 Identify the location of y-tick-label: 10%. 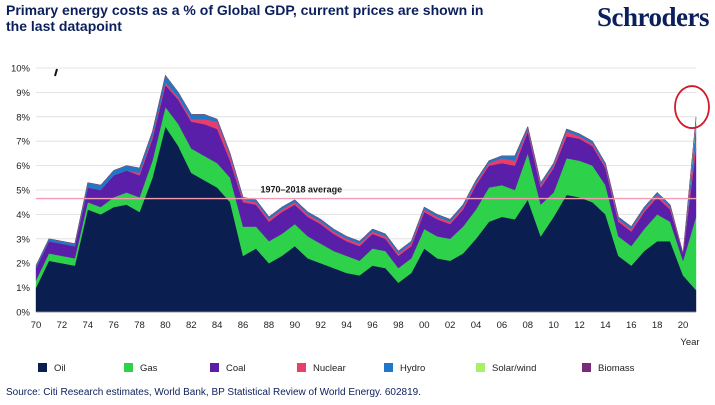
(21, 69).